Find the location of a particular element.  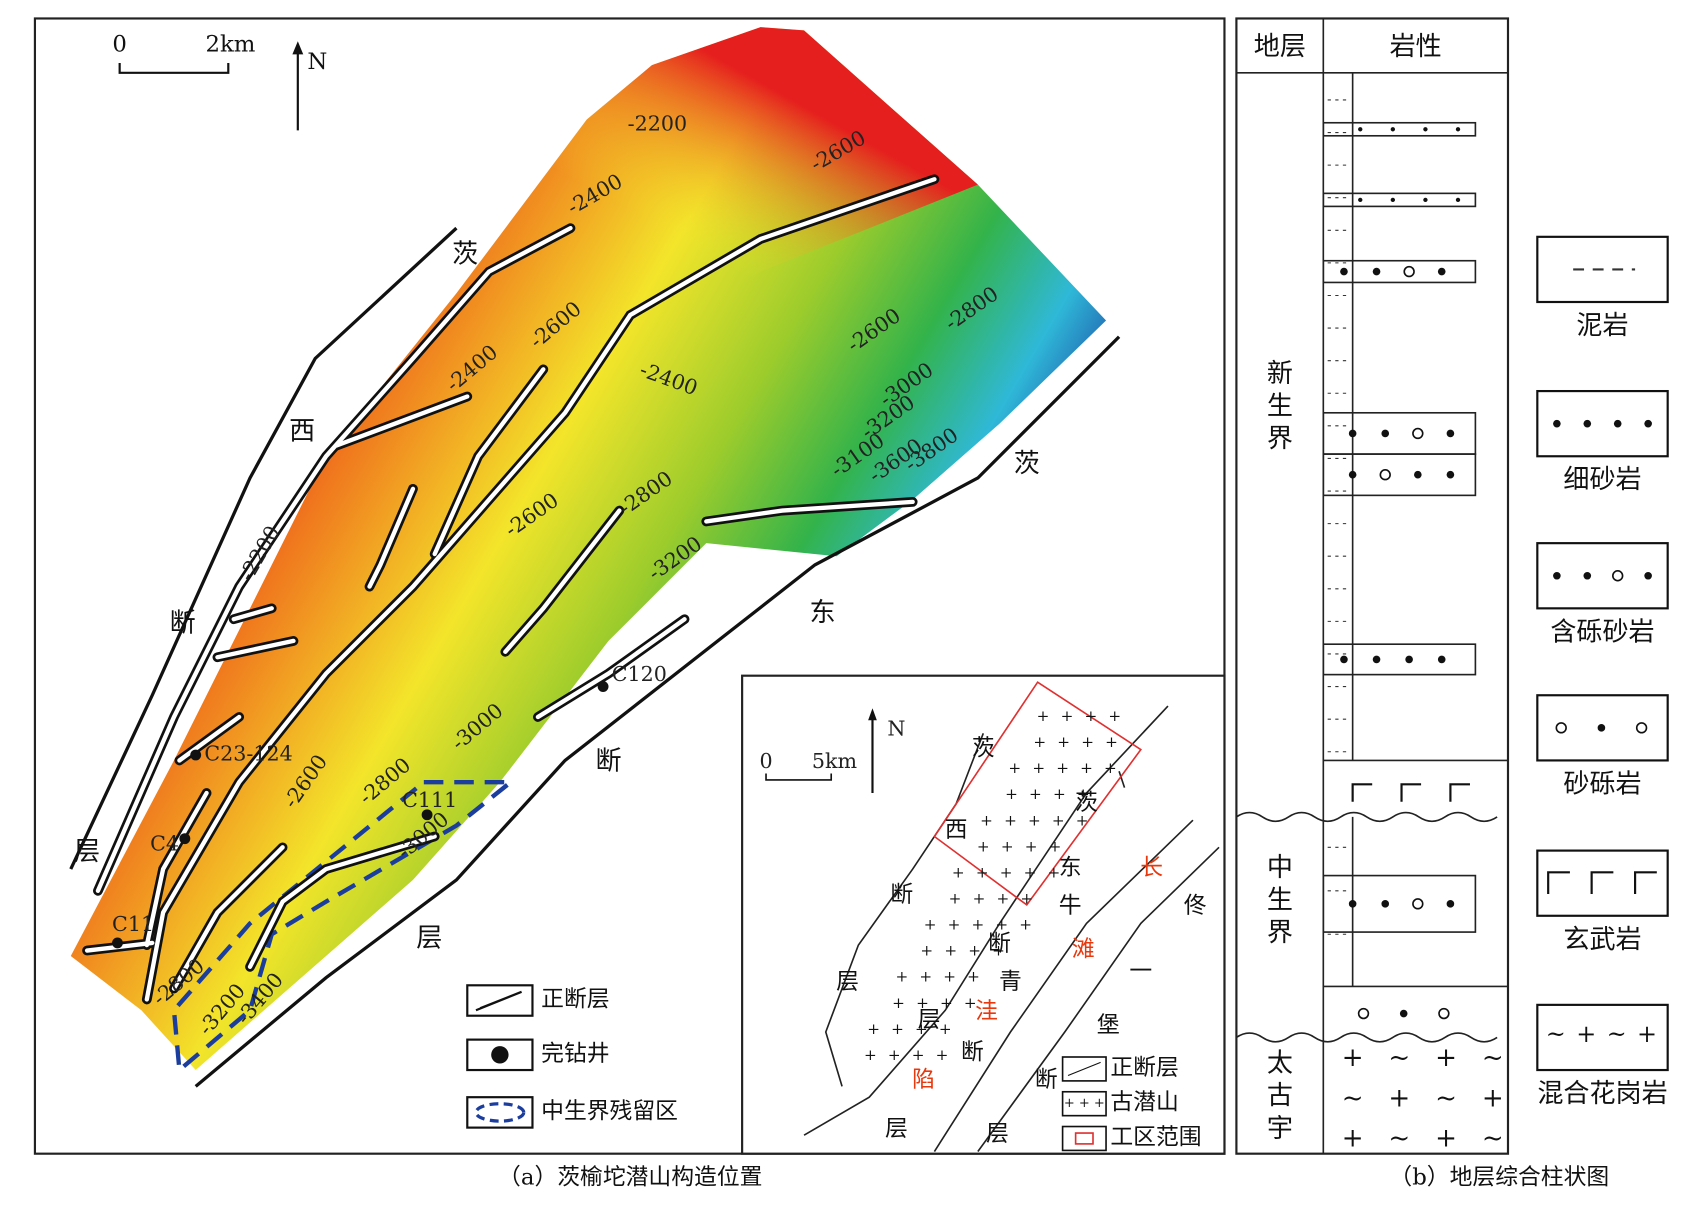

fault-label: 断 is located at coordinates (183, 624).